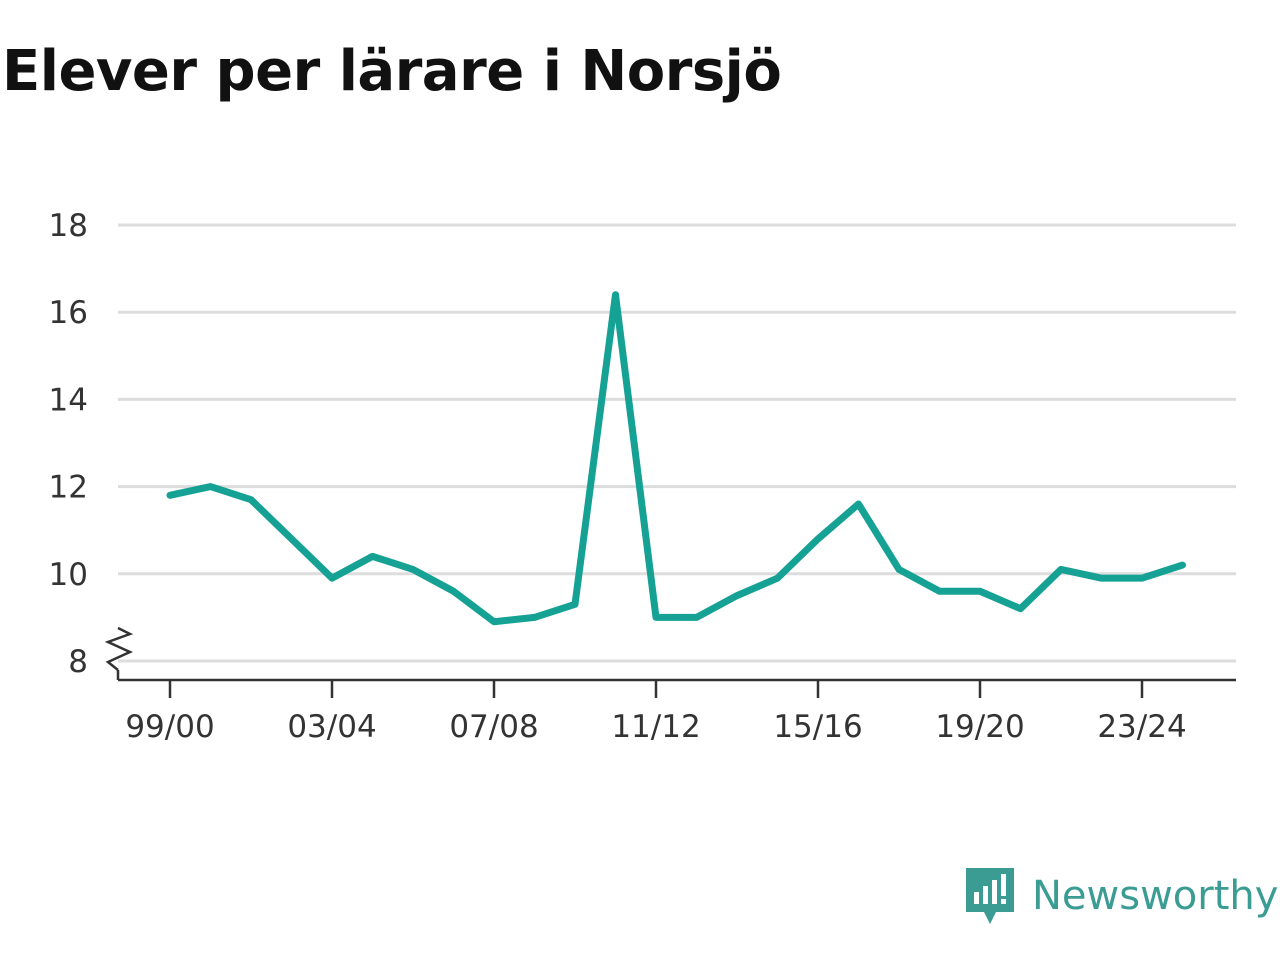  I want to click on y-tick-label-14: 14, so click(68, 400).